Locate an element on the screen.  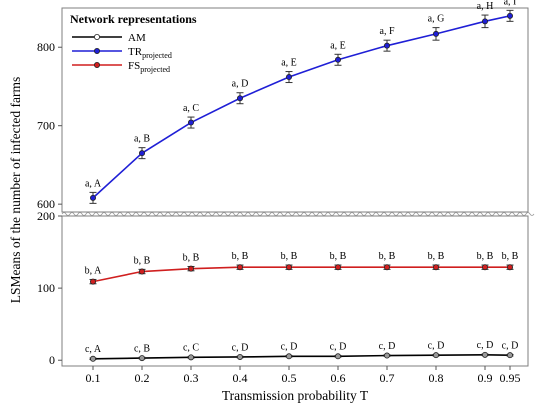
x-tick-label: 0.7 is located at coordinates (387, 378).